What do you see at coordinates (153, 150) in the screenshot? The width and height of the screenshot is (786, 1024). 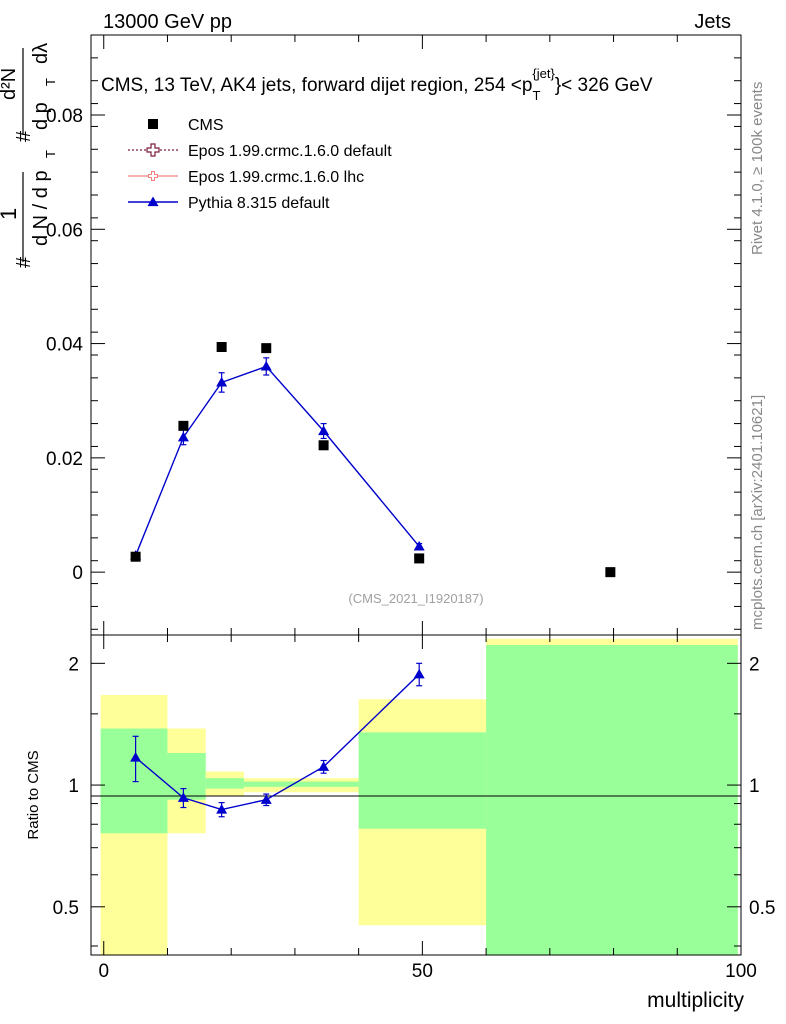 I see `legend-marker-epos-default` at bounding box center [153, 150].